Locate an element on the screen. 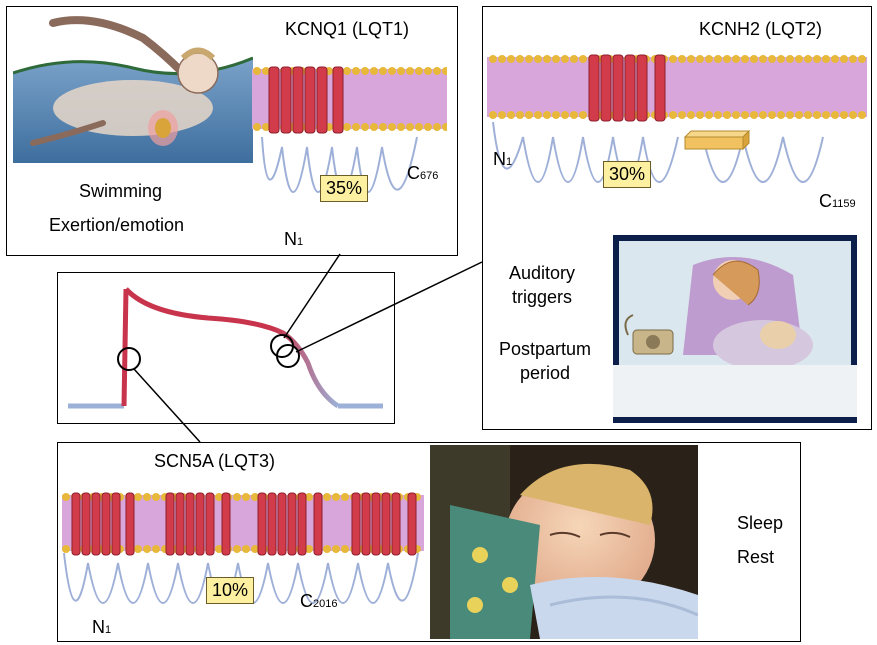 This screenshot has width=877, height=645. ap-plateau is located at coordinates (232, 348).